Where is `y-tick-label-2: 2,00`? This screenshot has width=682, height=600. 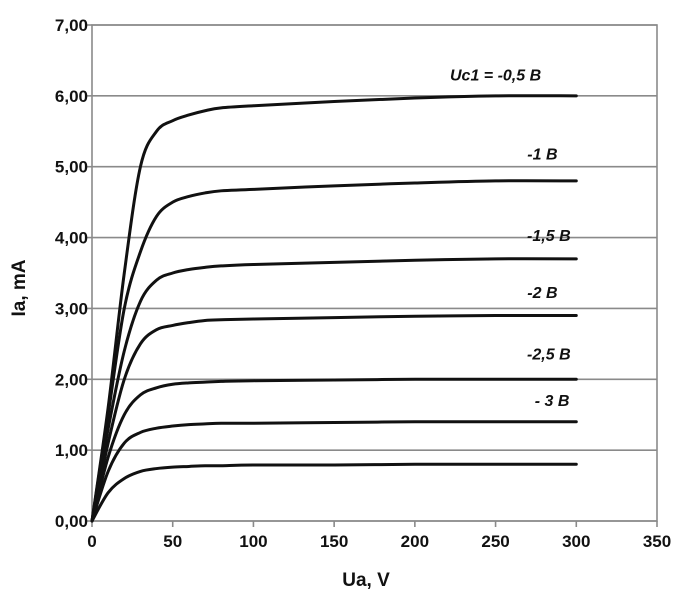 y-tick-label-2: 2,00 is located at coordinates (71, 379).